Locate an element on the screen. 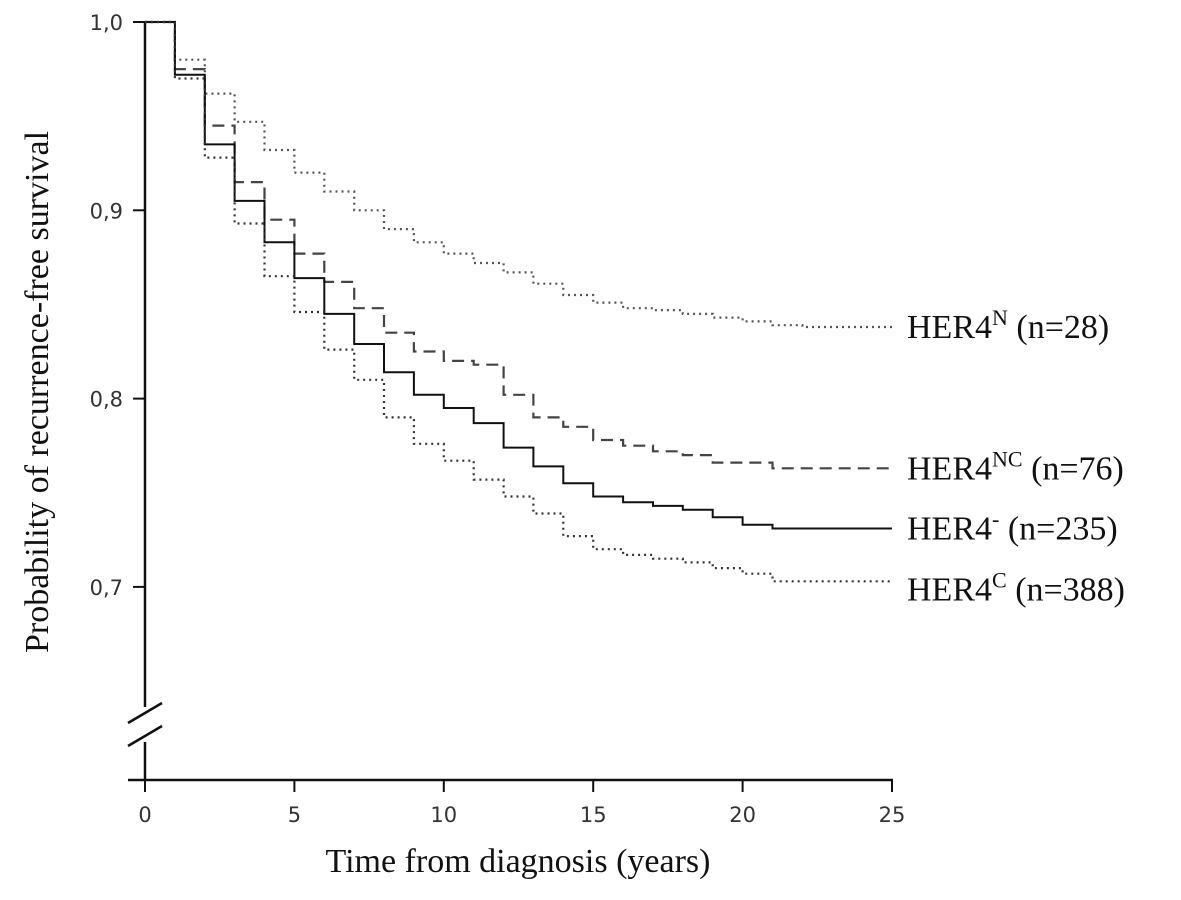  series-superscript: N is located at coordinates (1000, 317).